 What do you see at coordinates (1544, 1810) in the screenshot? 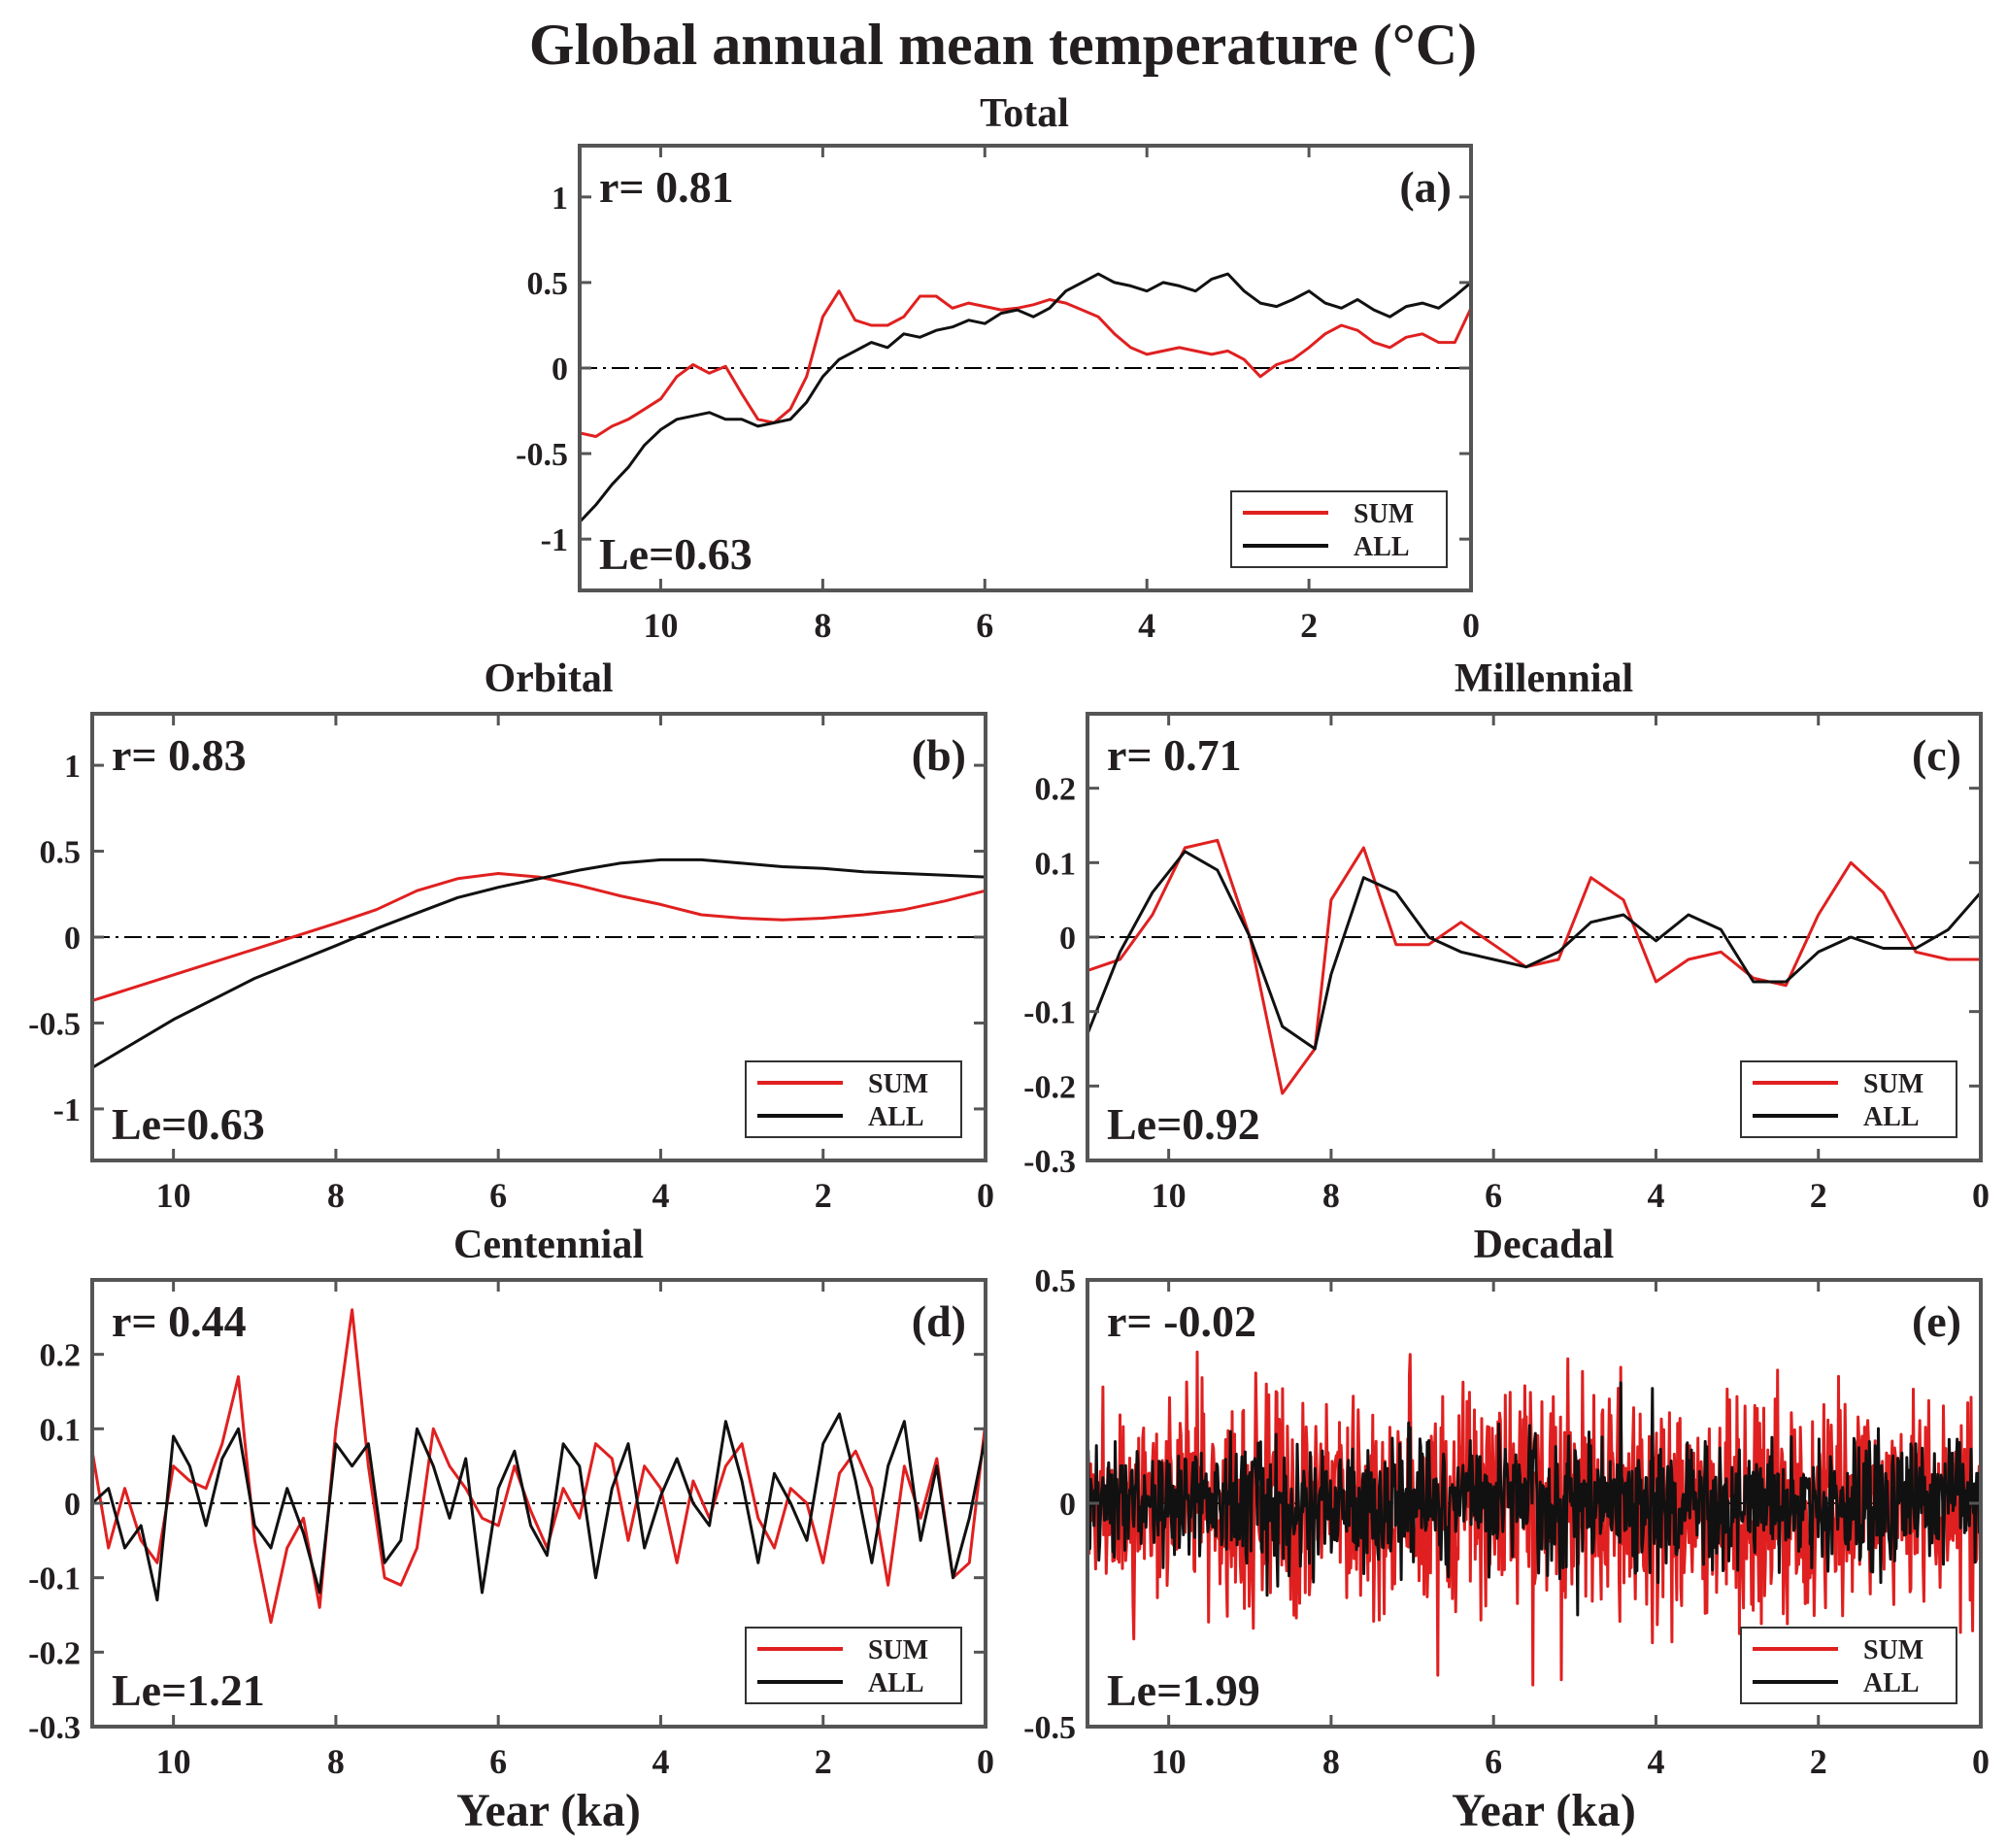
I see `panel-e-xlabel: Year (ka)` at bounding box center [1544, 1810].